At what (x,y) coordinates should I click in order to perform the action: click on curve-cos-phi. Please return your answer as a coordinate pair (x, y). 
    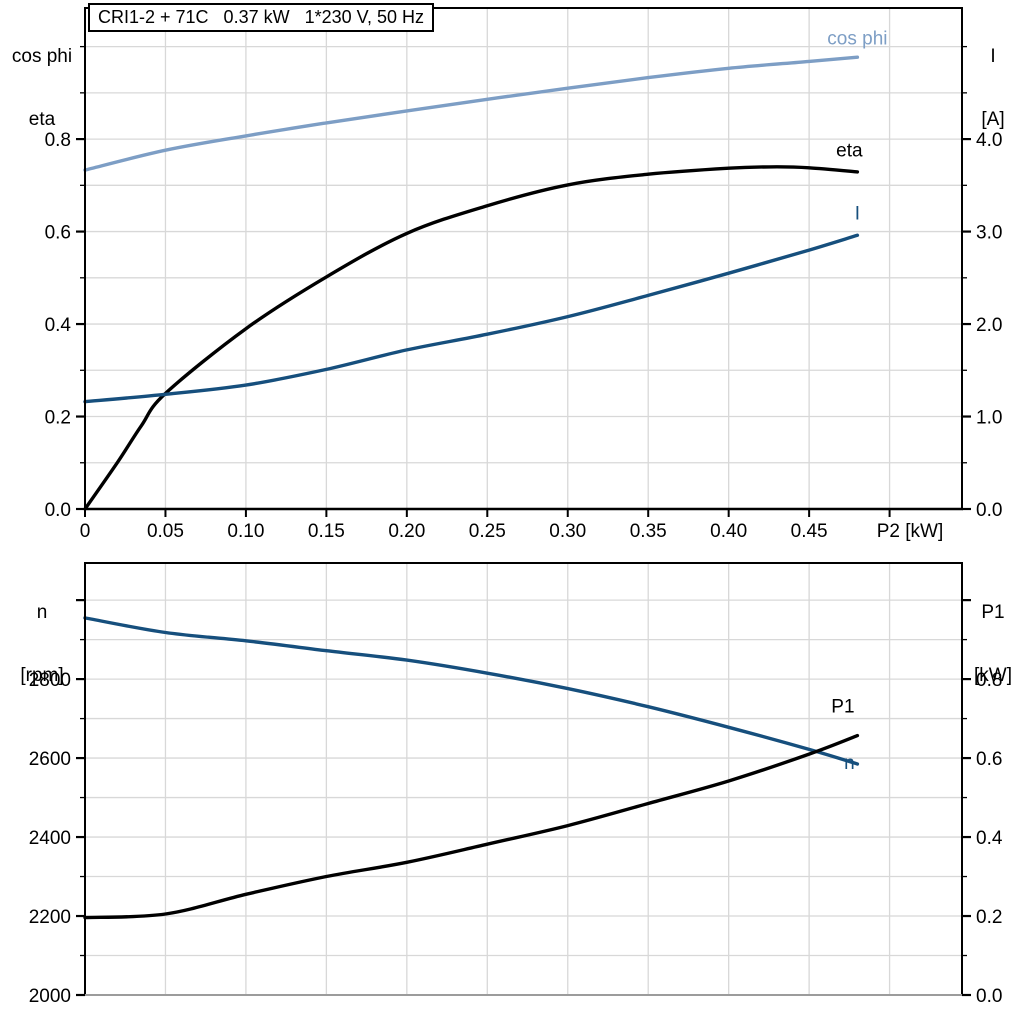
    Looking at the image, I should click on (471, 113).